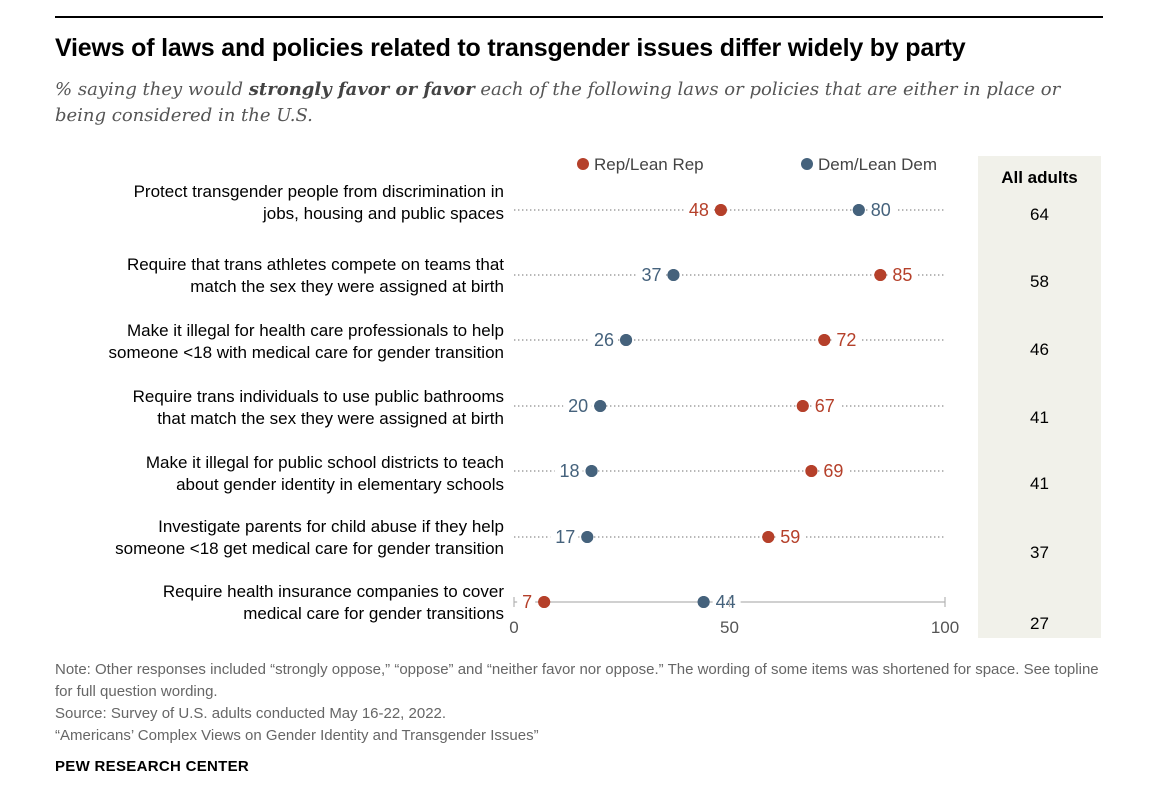 The image size is (1170, 799). I want to click on rep-data-label: 59, so click(790, 537).